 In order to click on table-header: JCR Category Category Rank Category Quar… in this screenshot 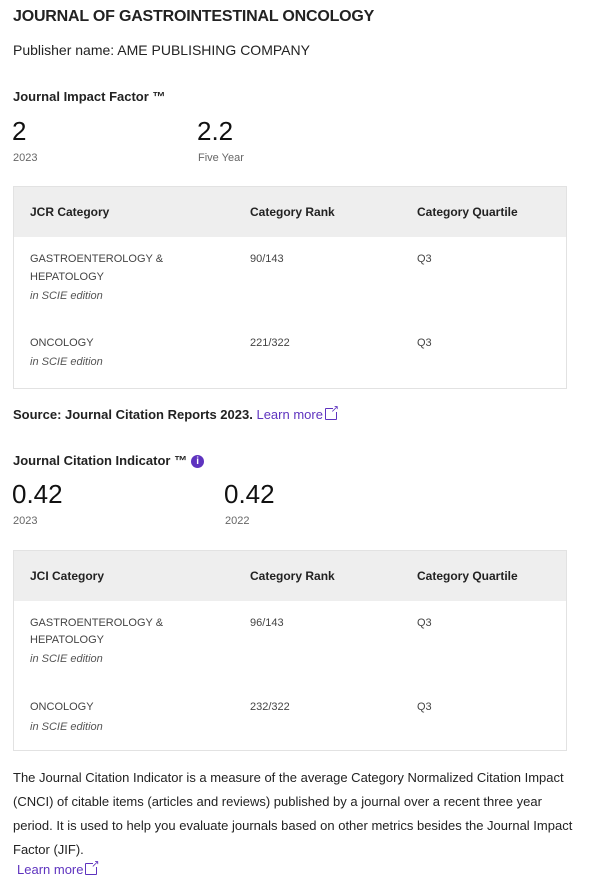, I will do `click(290, 212)`.